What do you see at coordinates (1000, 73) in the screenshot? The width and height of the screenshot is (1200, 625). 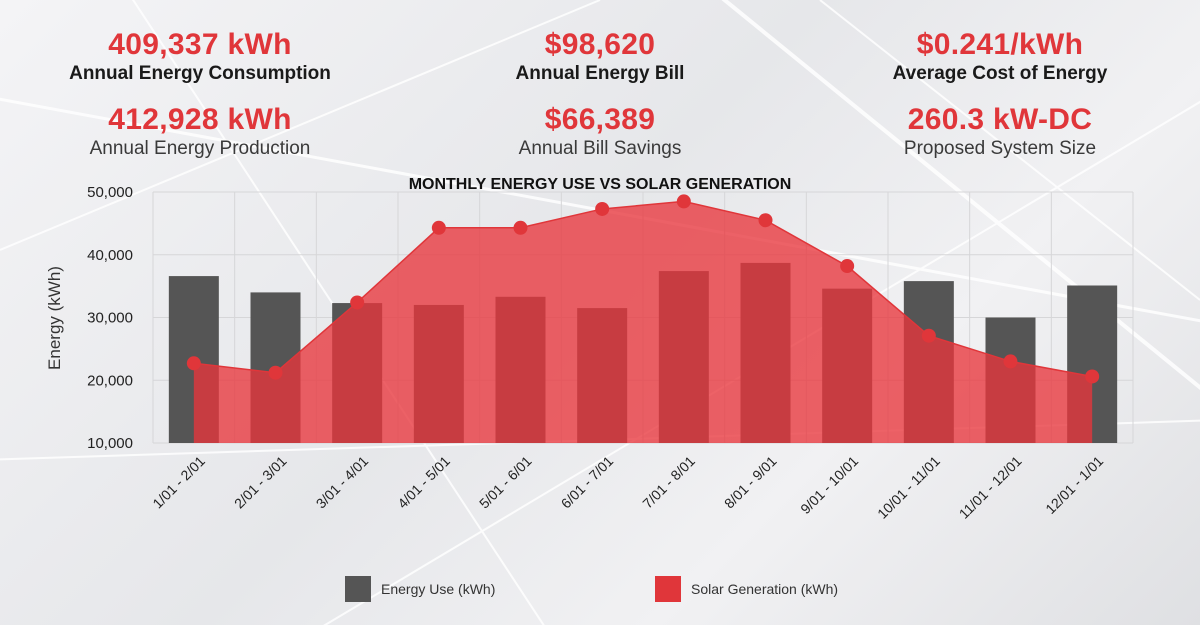 I see `average-cost-label: Average Cost of Energy` at bounding box center [1000, 73].